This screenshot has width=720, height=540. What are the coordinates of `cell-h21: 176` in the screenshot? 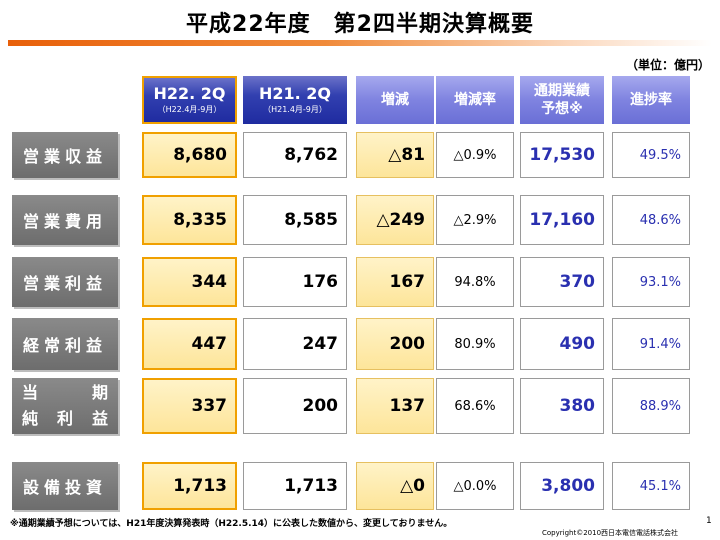 It's located at (295, 282).